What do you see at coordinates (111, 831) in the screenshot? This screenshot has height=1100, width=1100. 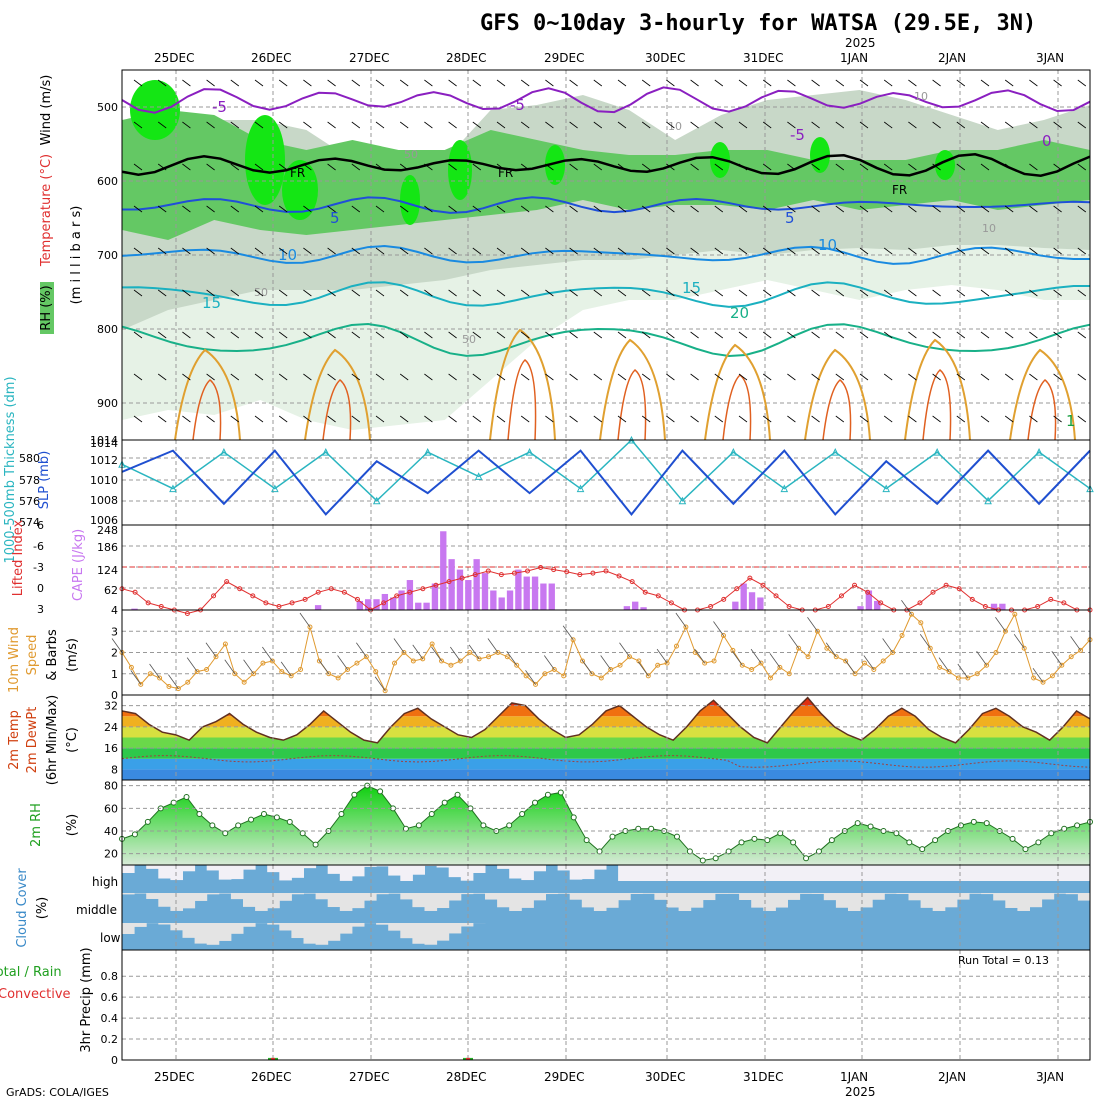 I see `y-tick-label: 40` at bounding box center [111, 831].